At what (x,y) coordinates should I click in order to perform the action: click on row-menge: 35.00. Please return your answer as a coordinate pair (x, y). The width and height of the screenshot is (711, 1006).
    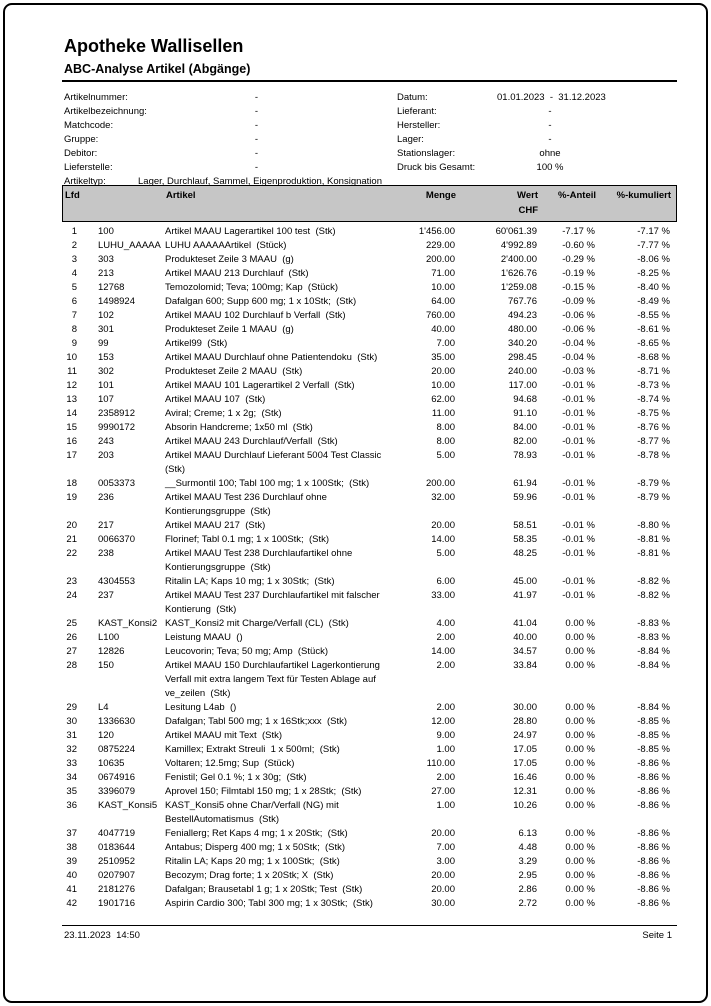
    Looking at the image, I should click on (443, 357).